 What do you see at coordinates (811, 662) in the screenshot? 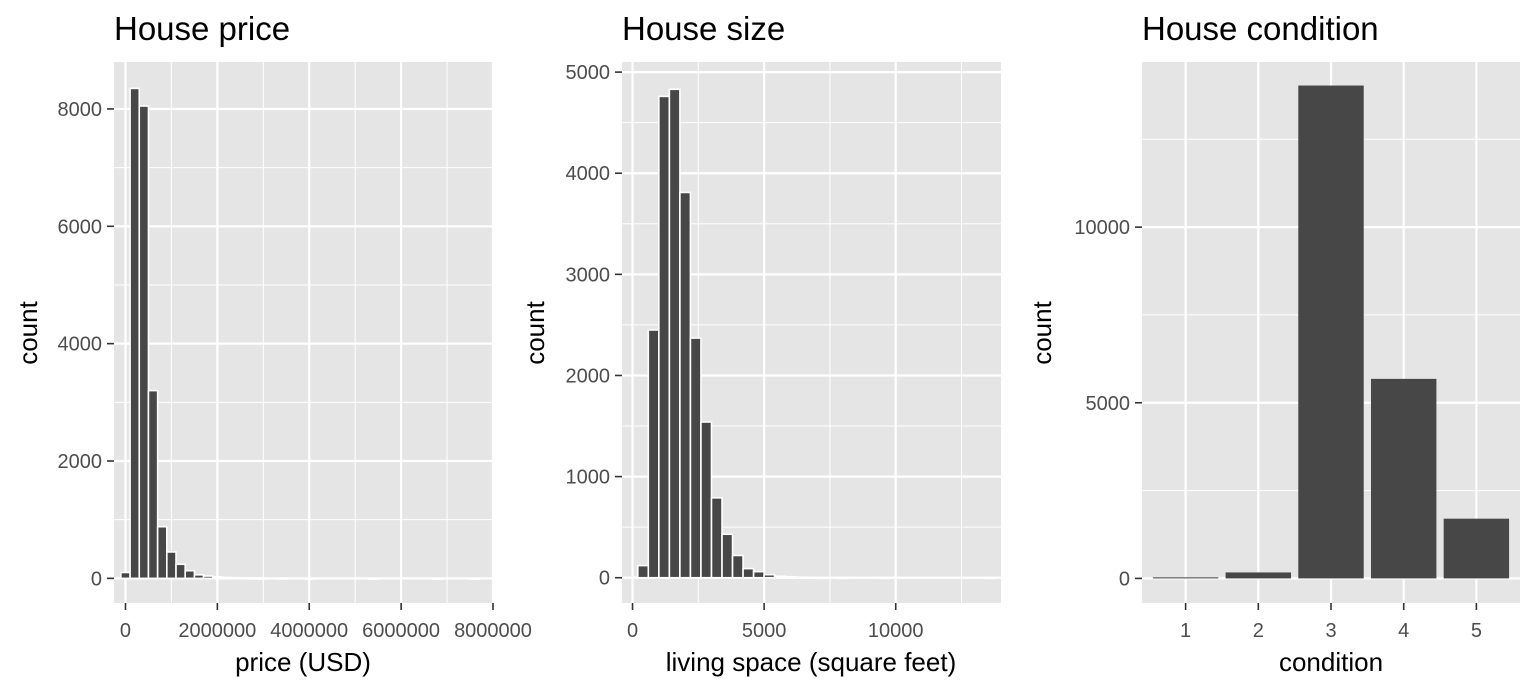
I see `x-axis-label: living space (square feet)` at bounding box center [811, 662].